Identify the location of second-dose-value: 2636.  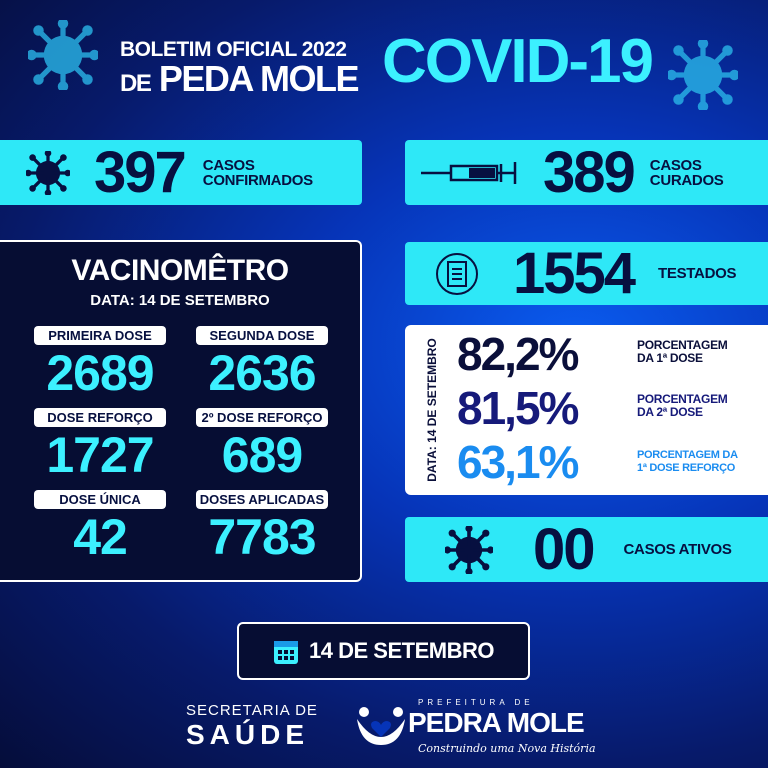
(262, 373).